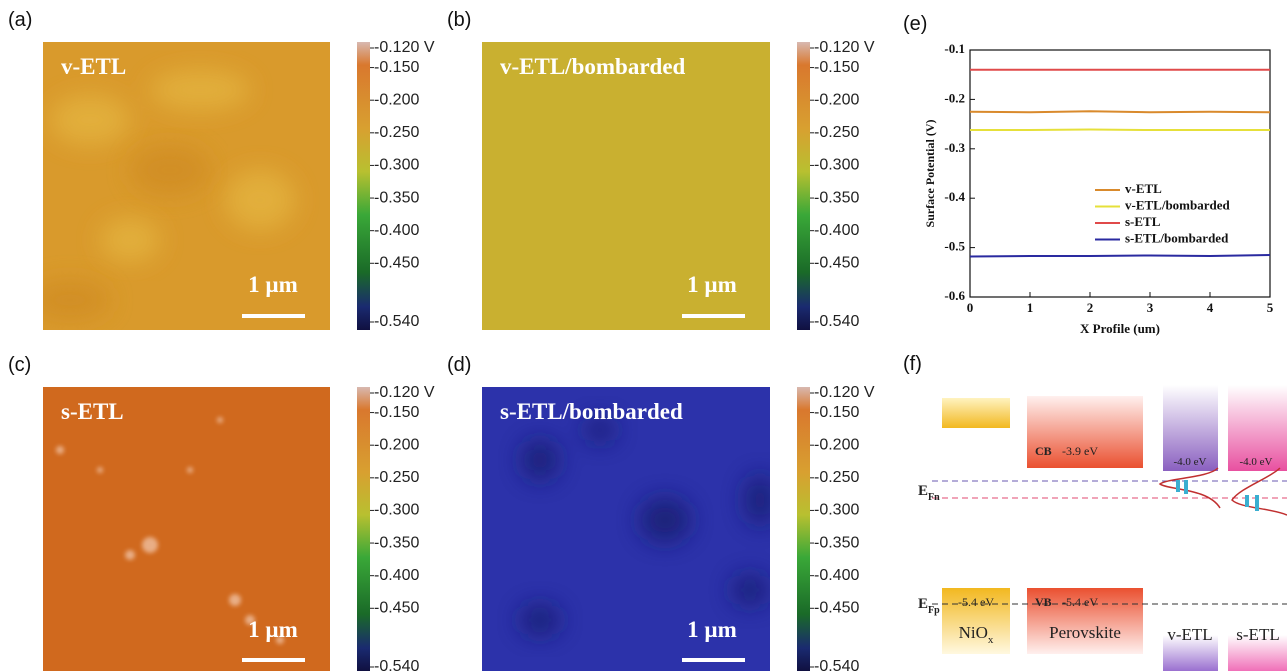  What do you see at coordinates (954, 196) in the screenshot?
I see `y-tick-label: -0.4` at bounding box center [954, 196].